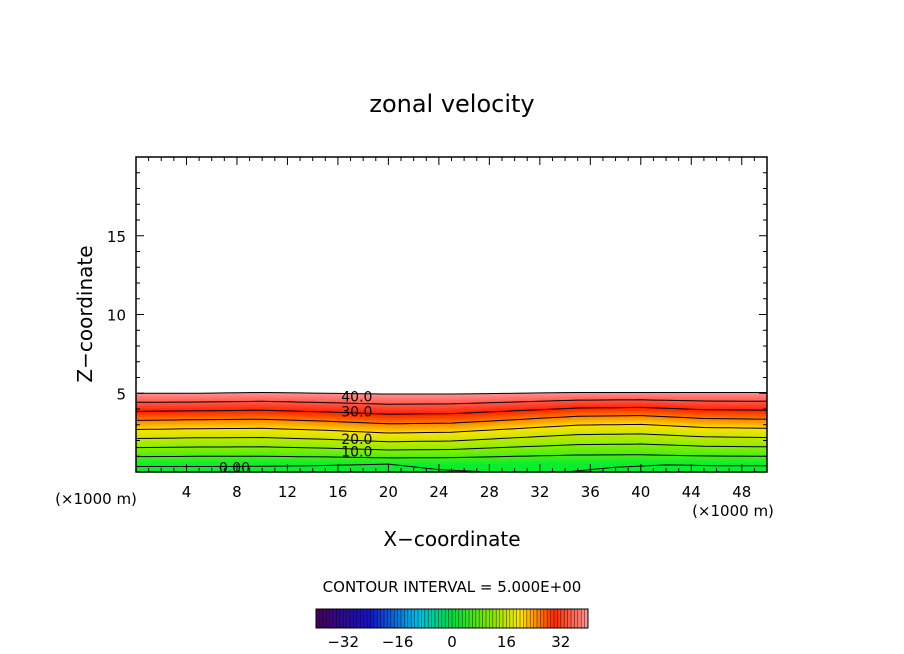 This screenshot has width=904, height=654. I want to click on x-tick-label: 12, so click(287, 492).